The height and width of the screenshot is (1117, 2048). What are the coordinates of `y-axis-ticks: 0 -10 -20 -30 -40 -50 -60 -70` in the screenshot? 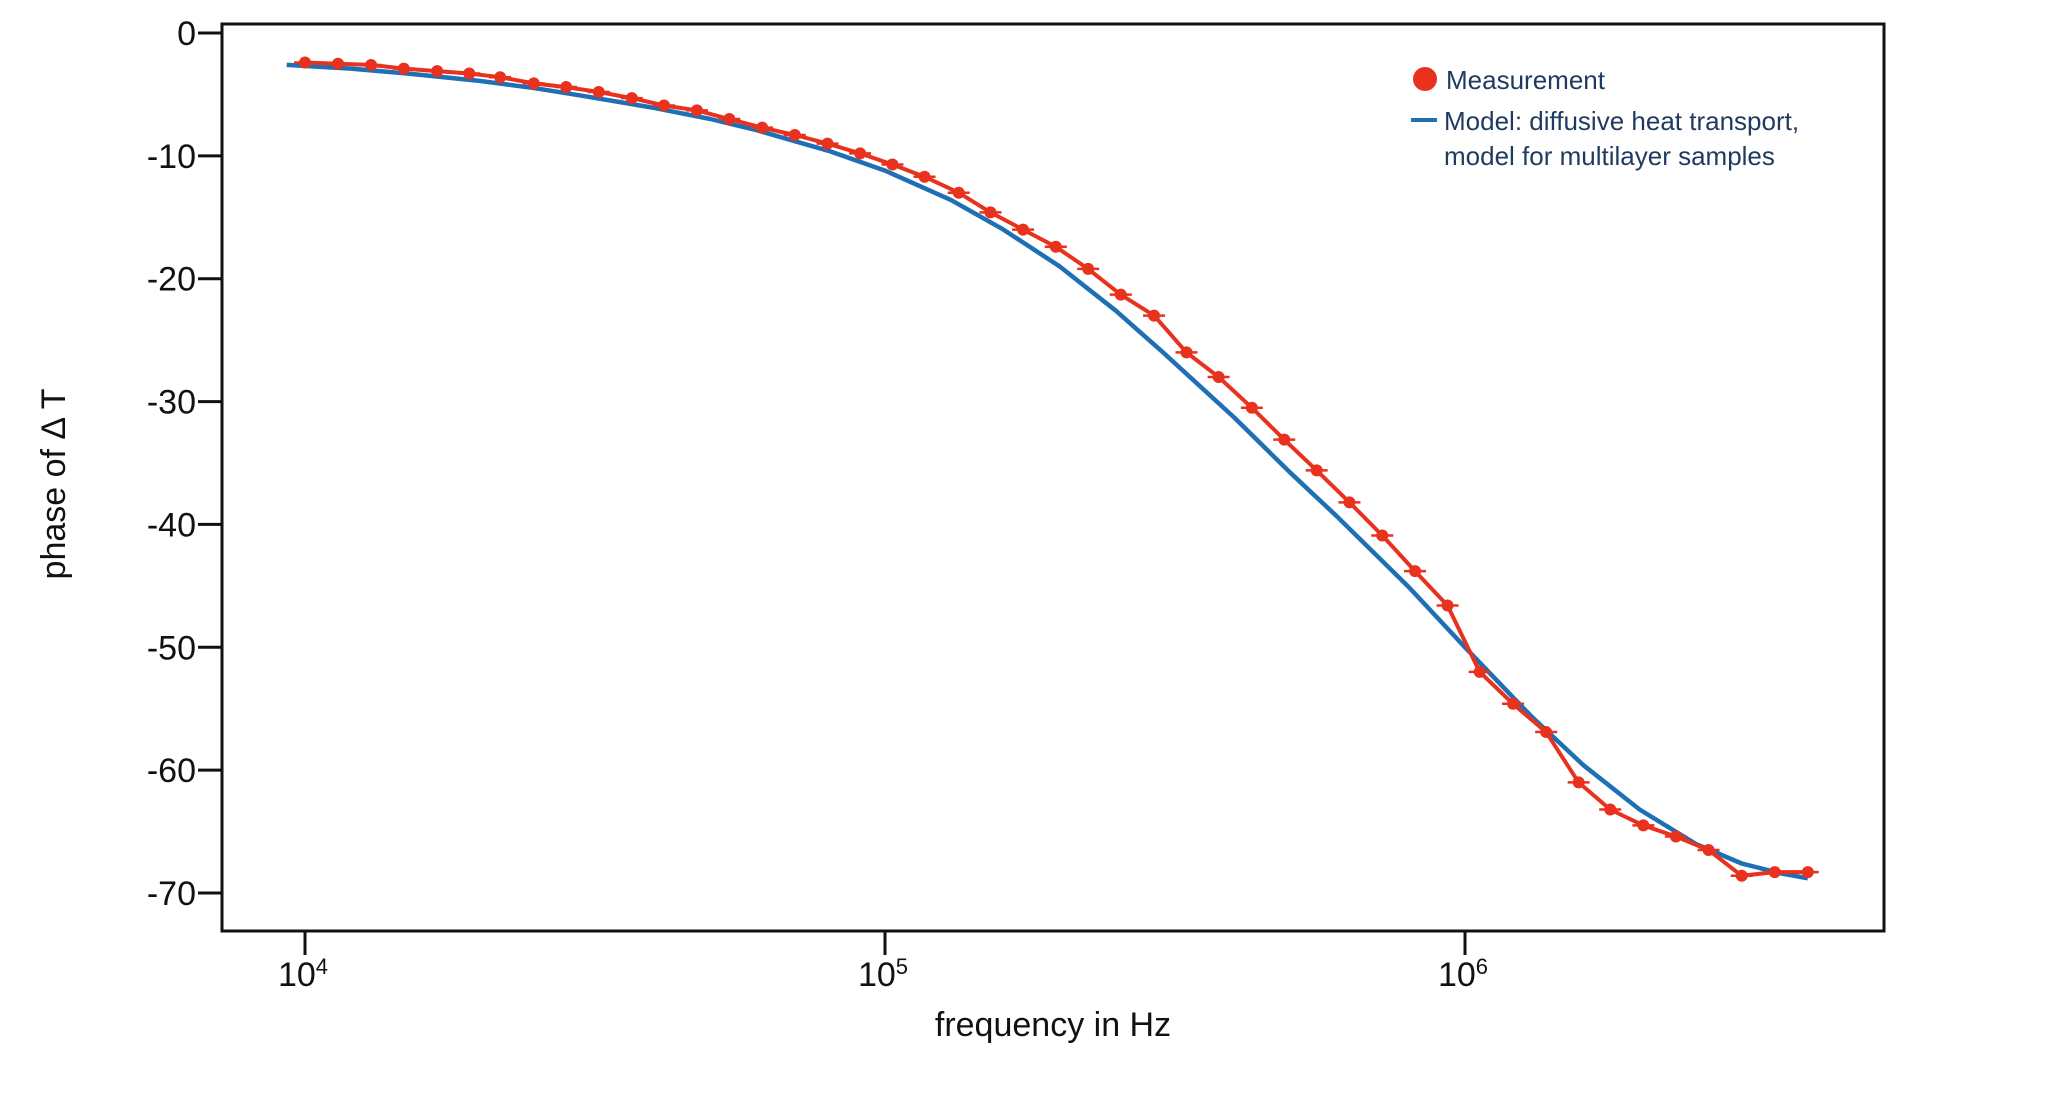 It's located at (184, 464).